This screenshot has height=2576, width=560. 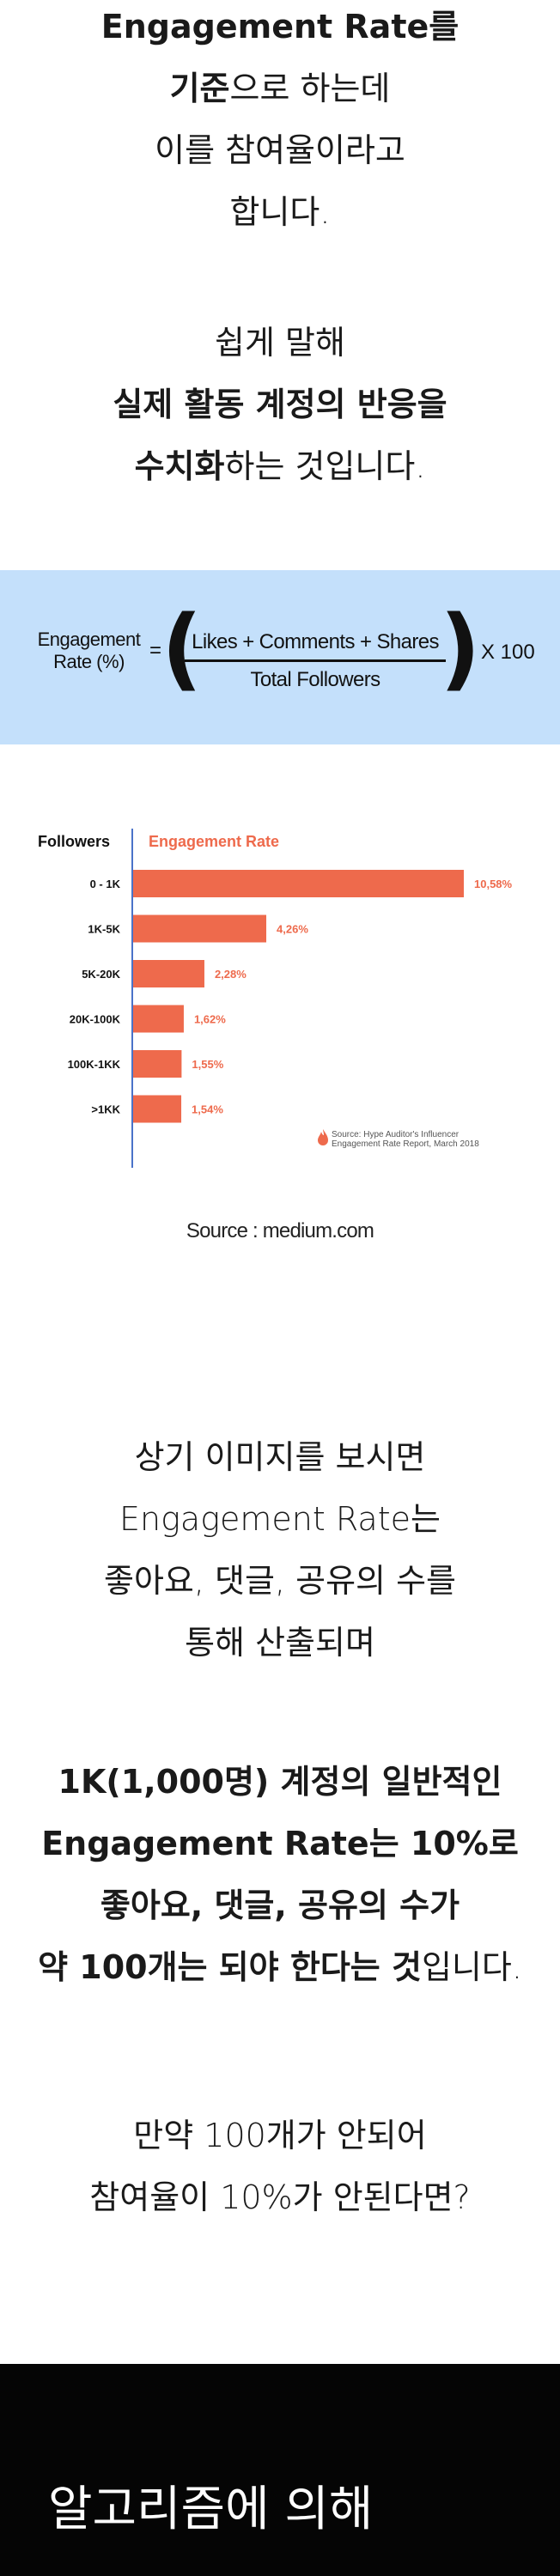 What do you see at coordinates (208, 1064) in the screenshot?
I see `chart-value-label: 1,55%` at bounding box center [208, 1064].